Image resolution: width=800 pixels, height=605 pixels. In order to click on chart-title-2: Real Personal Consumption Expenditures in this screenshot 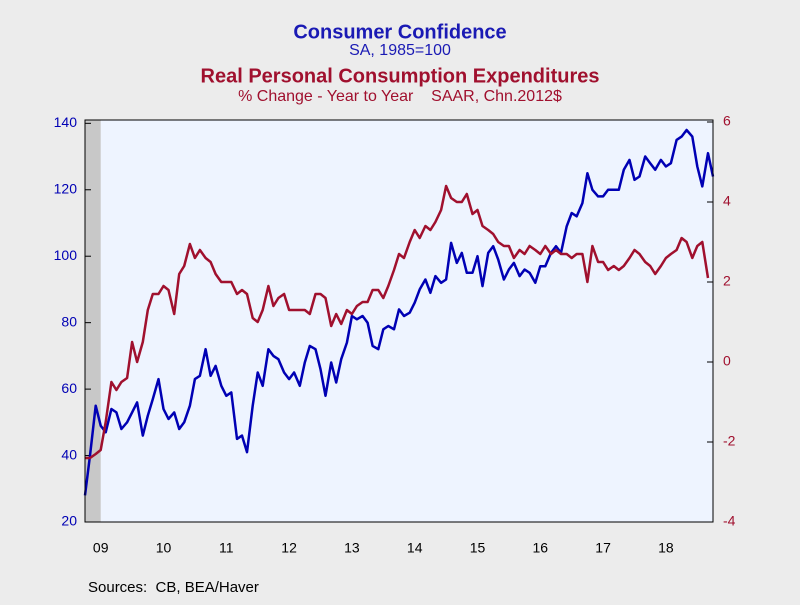, I will do `click(400, 76)`.